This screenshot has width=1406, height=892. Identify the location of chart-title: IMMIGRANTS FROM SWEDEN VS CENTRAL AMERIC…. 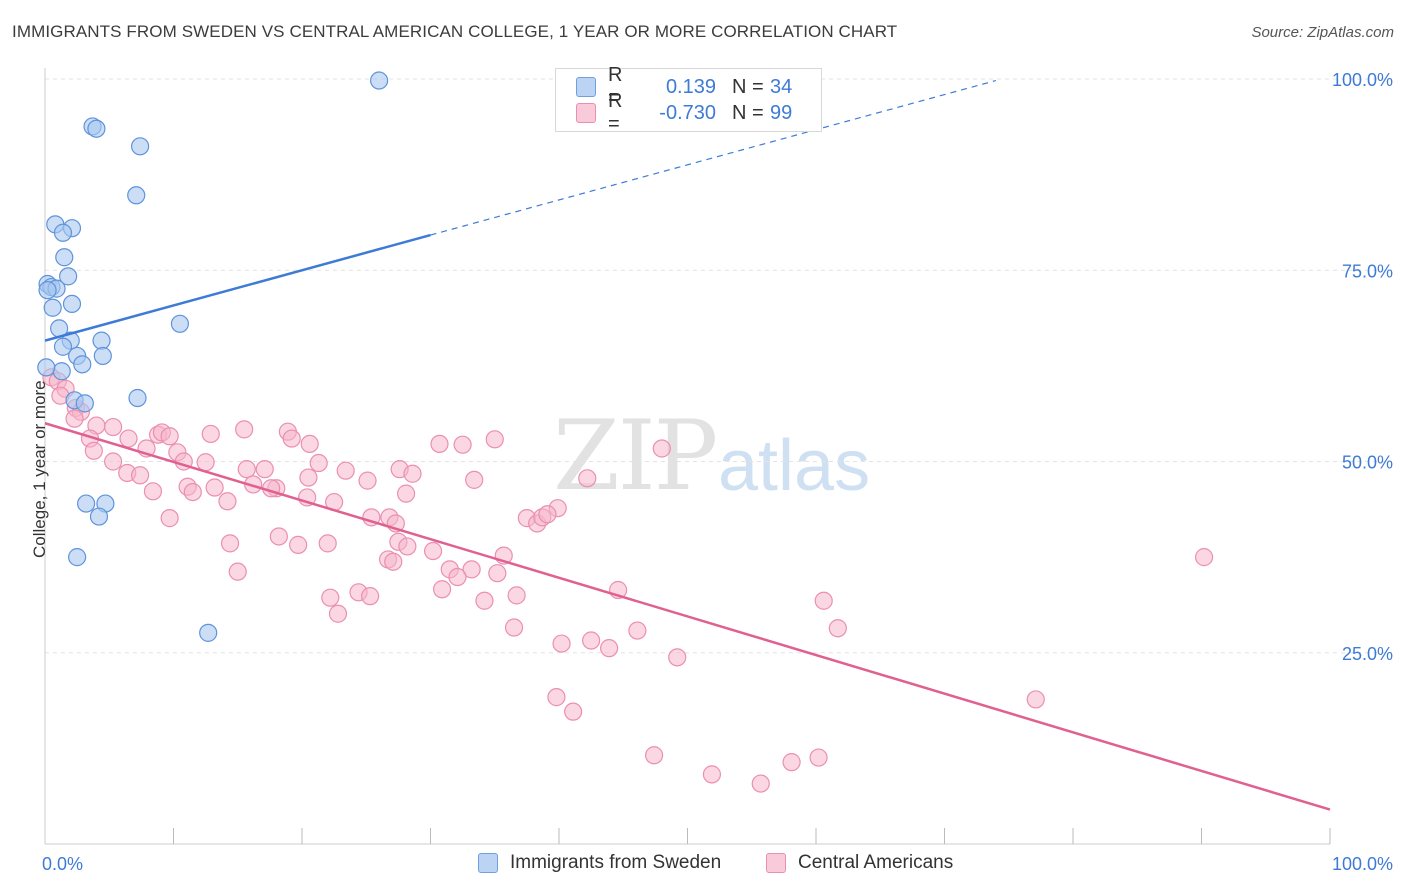
(455, 31).